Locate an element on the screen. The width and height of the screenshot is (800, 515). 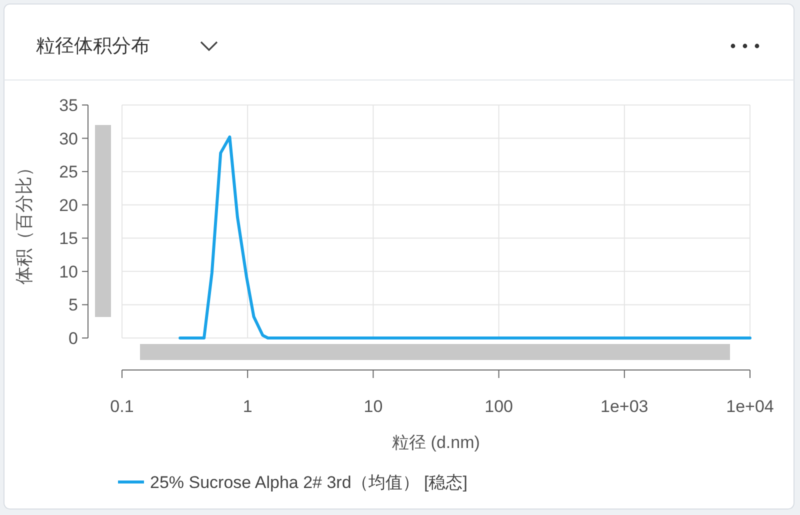
y-tick-label: 5 is located at coordinates (73, 305).